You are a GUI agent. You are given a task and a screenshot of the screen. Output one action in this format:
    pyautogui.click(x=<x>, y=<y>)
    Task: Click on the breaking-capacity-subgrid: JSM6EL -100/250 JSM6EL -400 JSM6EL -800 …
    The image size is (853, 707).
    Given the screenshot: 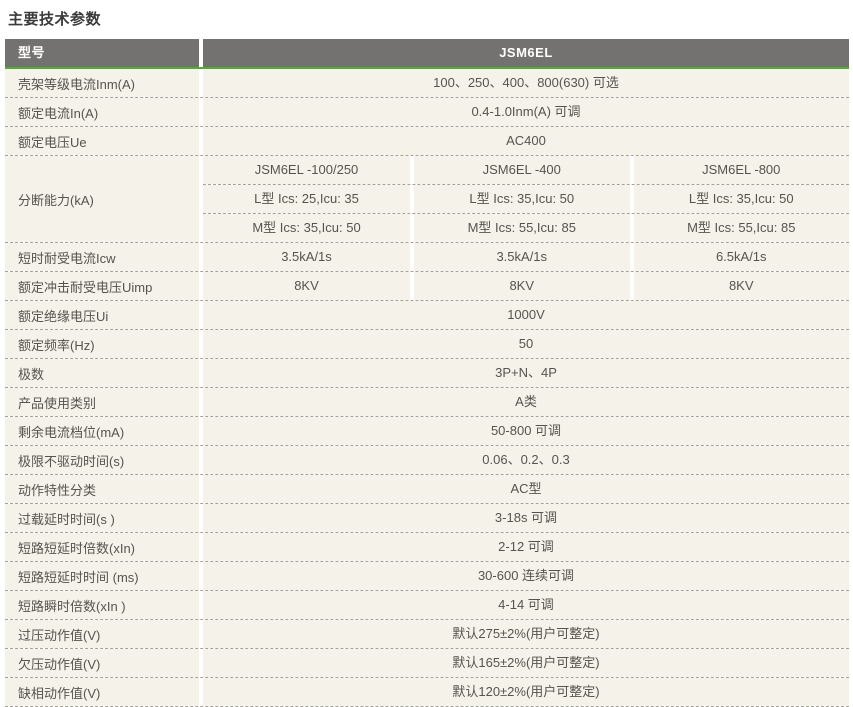 What is the action you would take?
    pyautogui.click(x=526, y=199)
    